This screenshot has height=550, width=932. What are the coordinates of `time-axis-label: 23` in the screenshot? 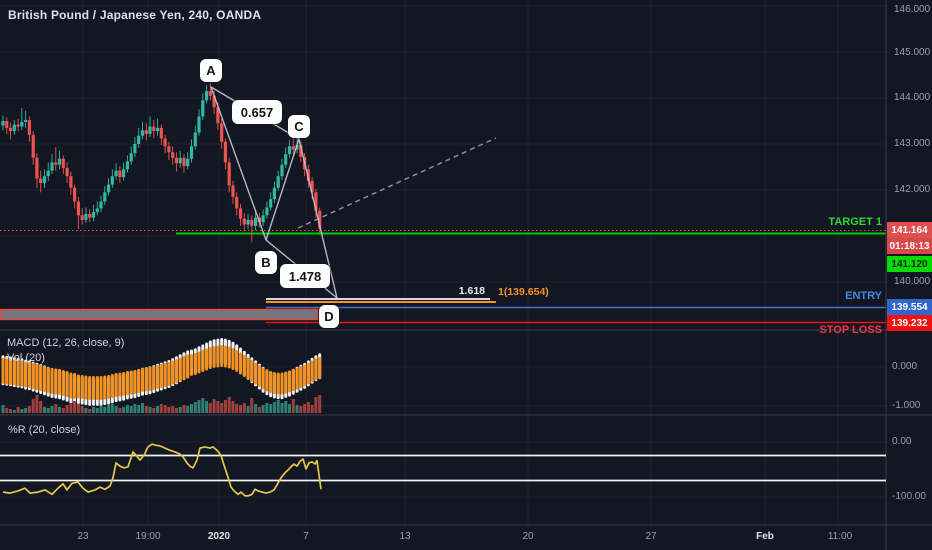 It's located at (83, 536).